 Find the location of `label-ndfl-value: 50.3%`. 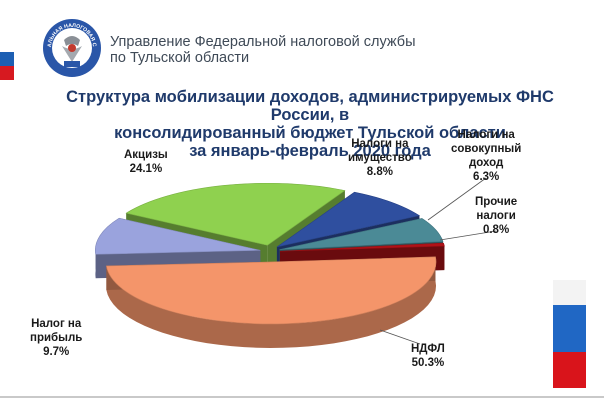

label-ndfl-value: 50.3% is located at coordinates (428, 363).